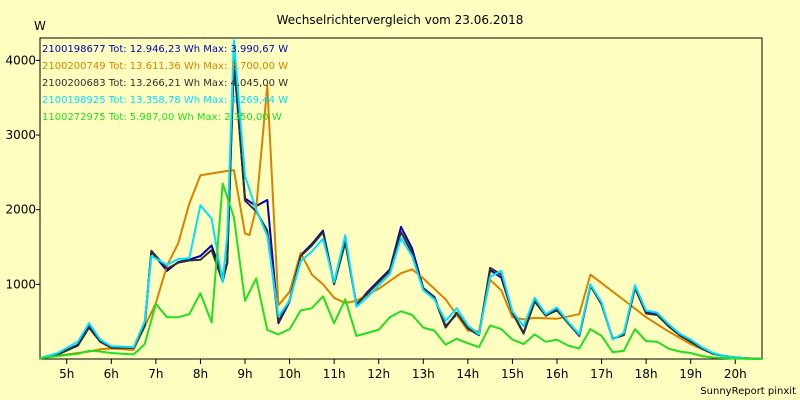 The width and height of the screenshot is (800, 400). What do you see at coordinates (40, 26) in the screenshot?
I see `y-axis-unit-label: W` at bounding box center [40, 26].